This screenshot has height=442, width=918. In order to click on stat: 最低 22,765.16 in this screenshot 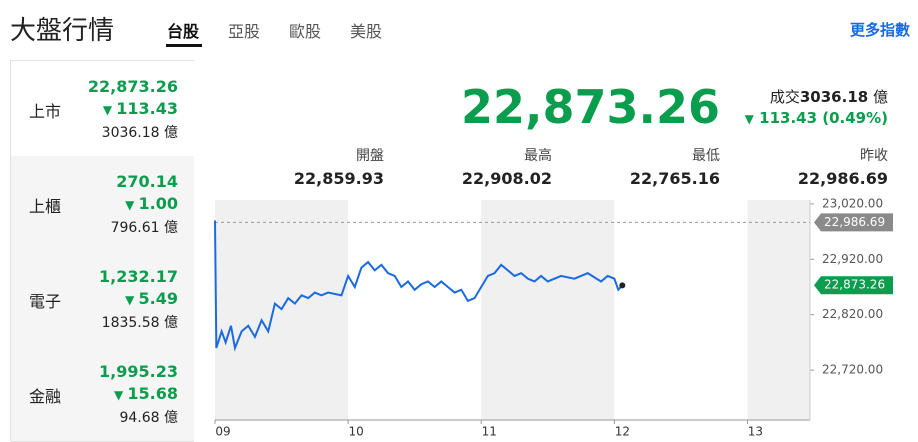, I will do `click(645, 166)`.